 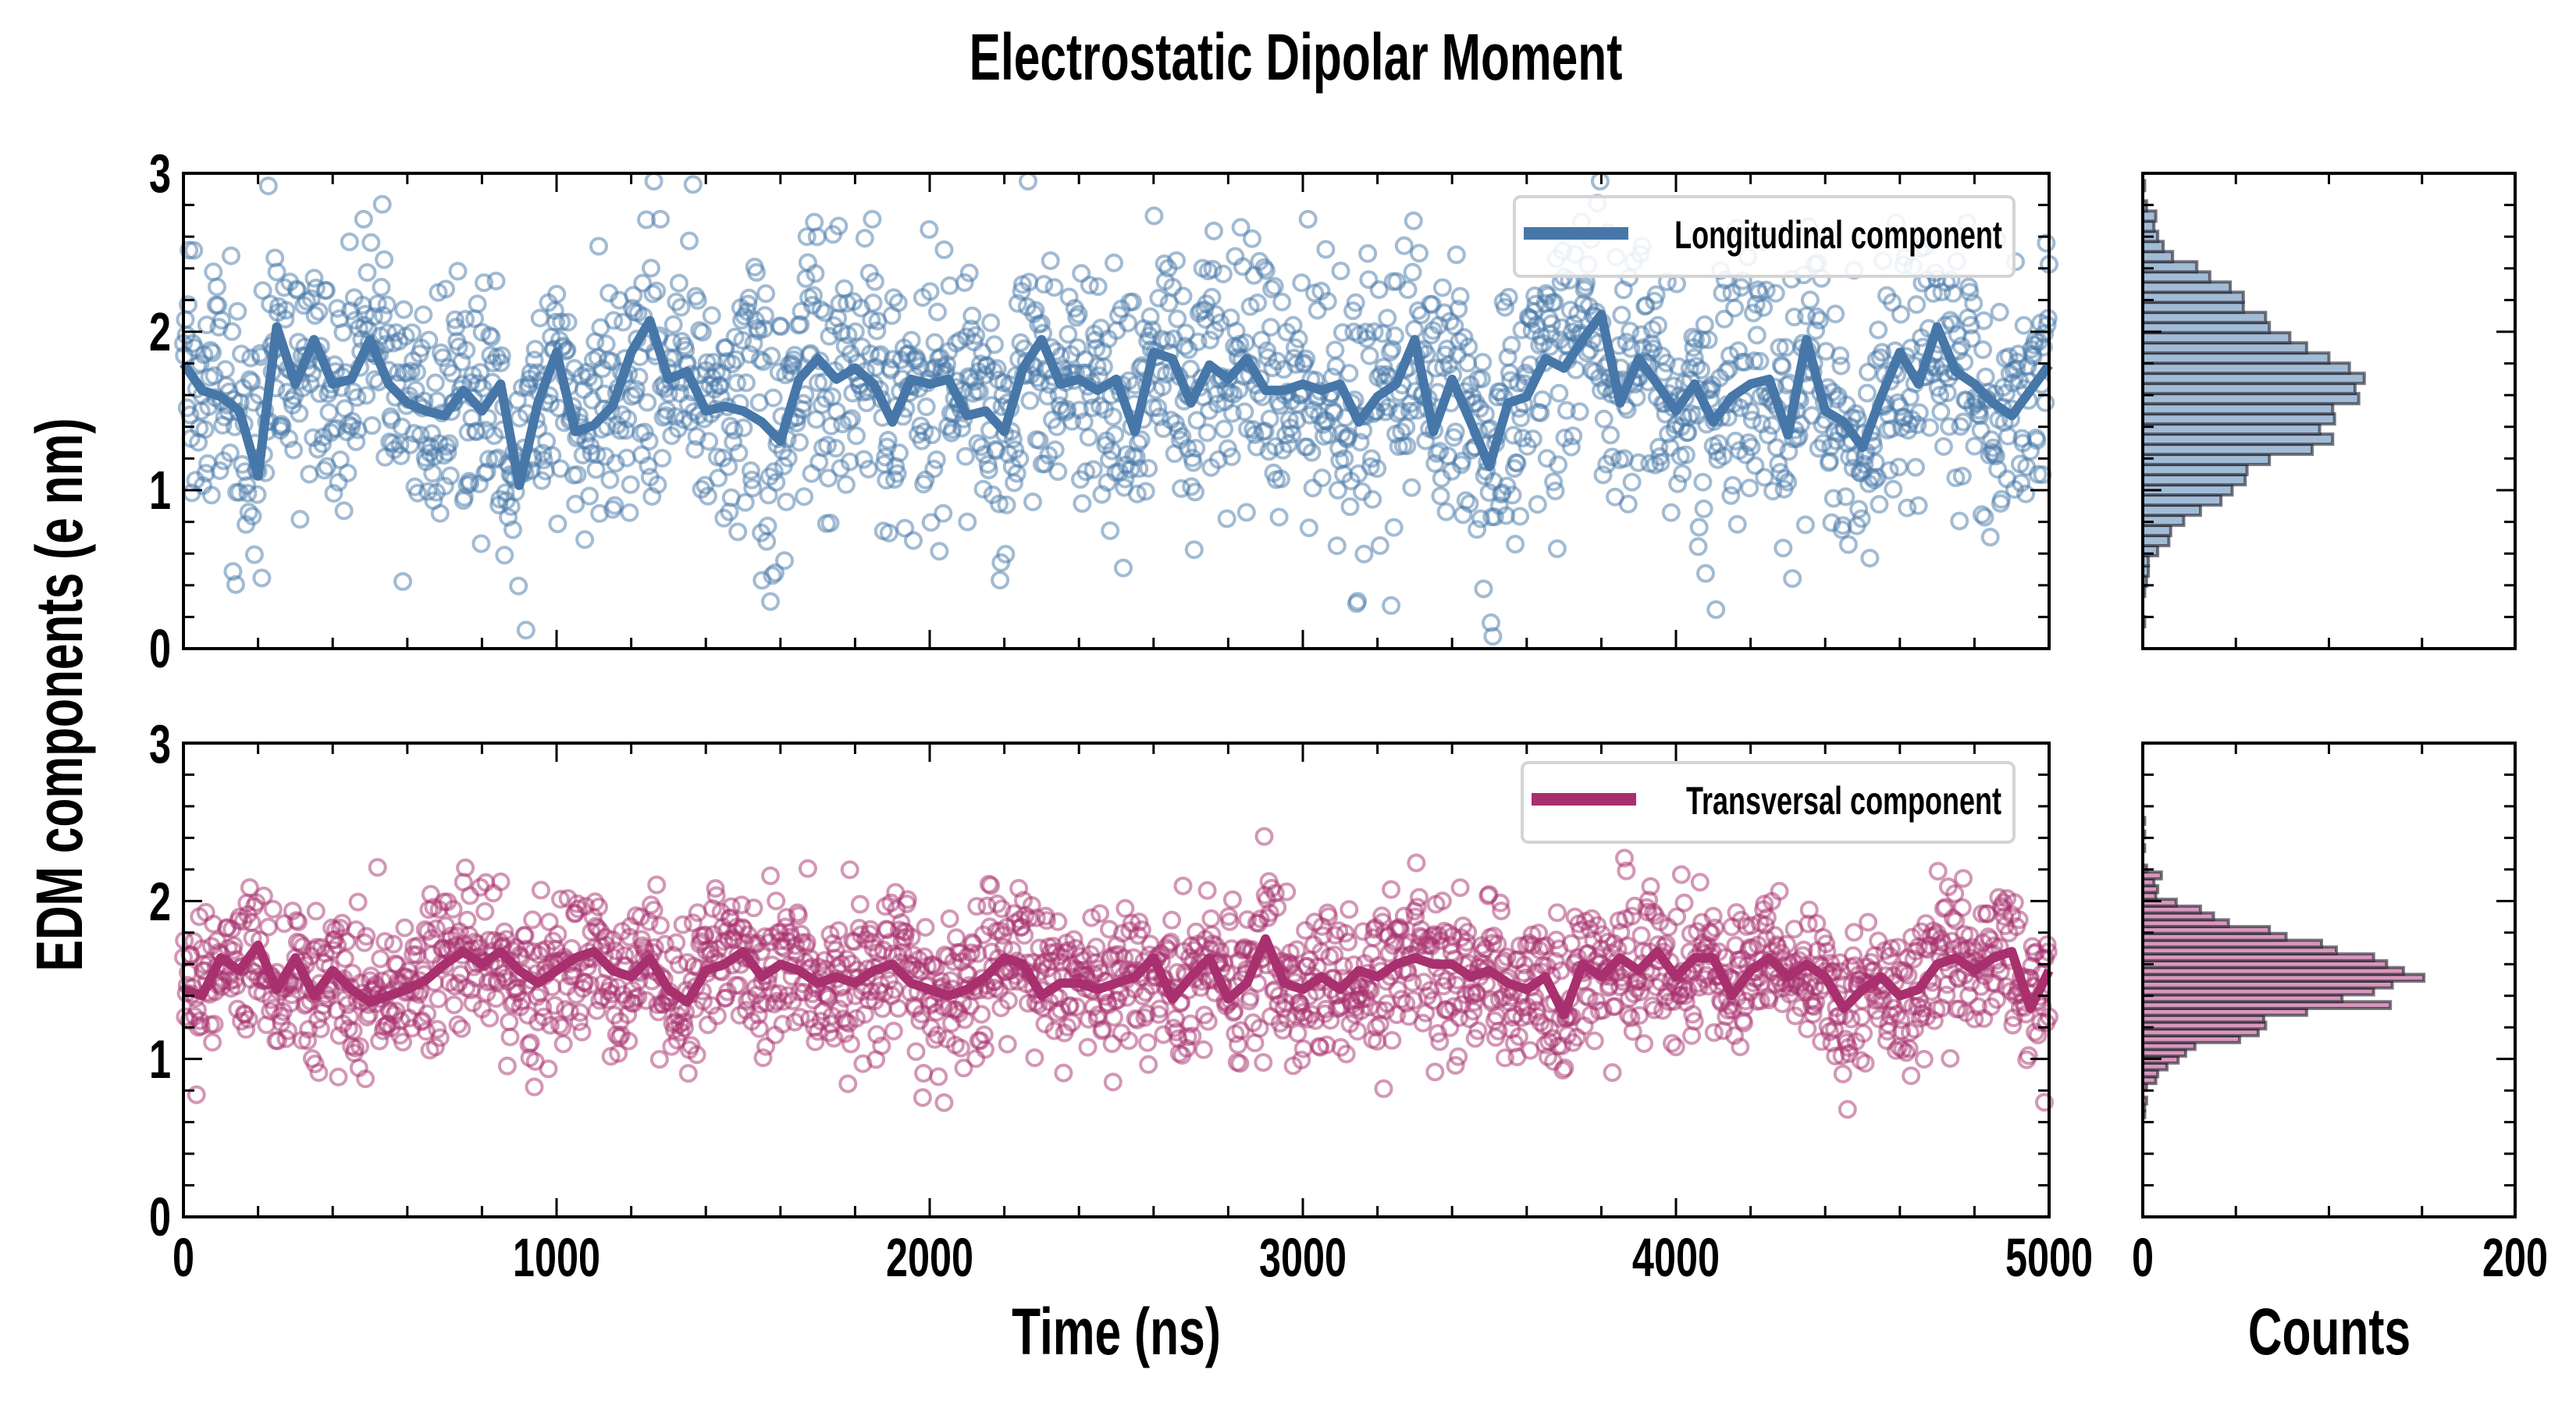 What do you see at coordinates (1764, 237) in the screenshot?
I see `legend-longitudinal: Longitudinal component` at bounding box center [1764, 237].